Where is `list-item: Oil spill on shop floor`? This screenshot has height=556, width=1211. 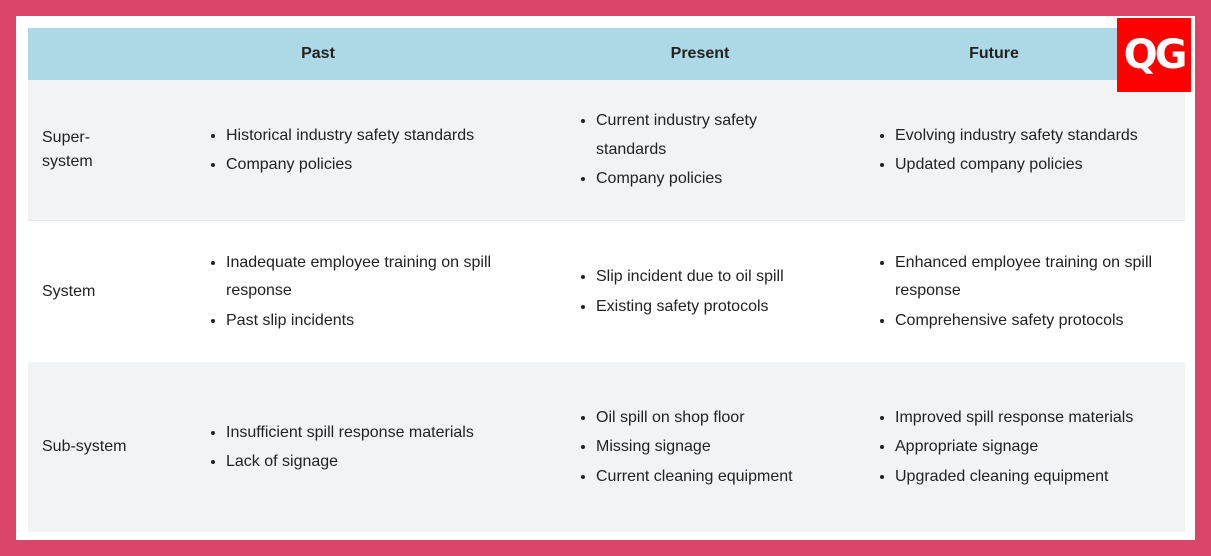
list-item: Oil spill on shop floor is located at coordinates (696, 418).